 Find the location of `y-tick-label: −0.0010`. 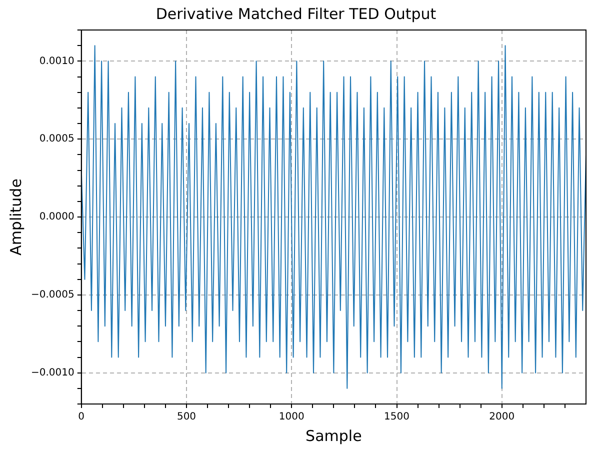

y-tick-label: −0.0010 is located at coordinates (52, 372).